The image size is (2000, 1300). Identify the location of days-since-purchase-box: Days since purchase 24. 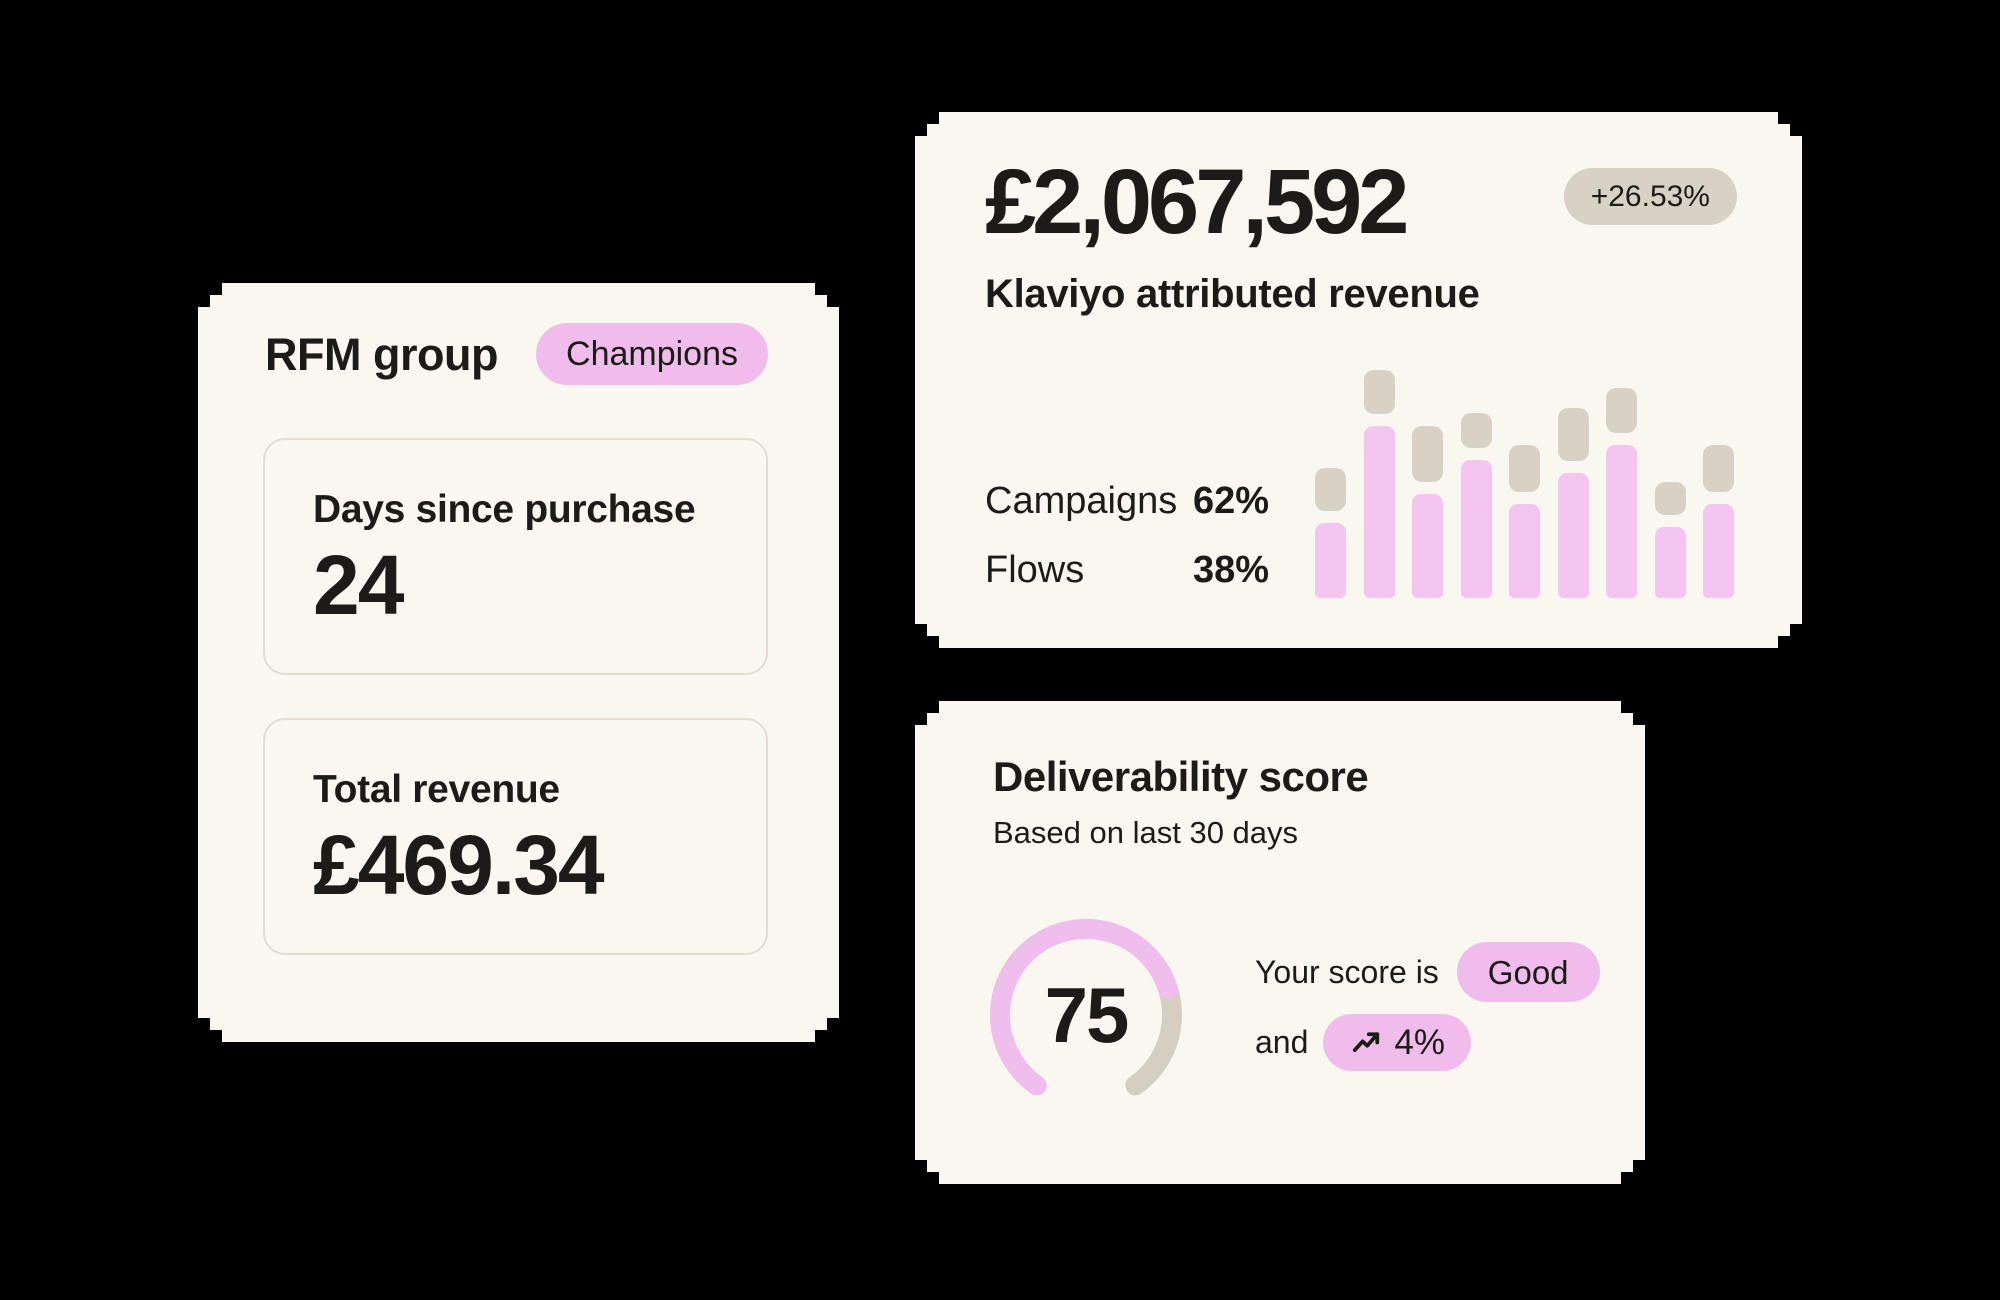
(515, 556).